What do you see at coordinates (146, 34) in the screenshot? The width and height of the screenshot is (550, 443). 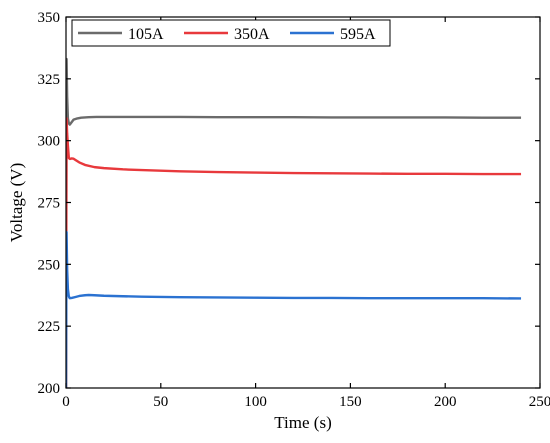 I see `legend-label-105A: 105A` at bounding box center [146, 34].